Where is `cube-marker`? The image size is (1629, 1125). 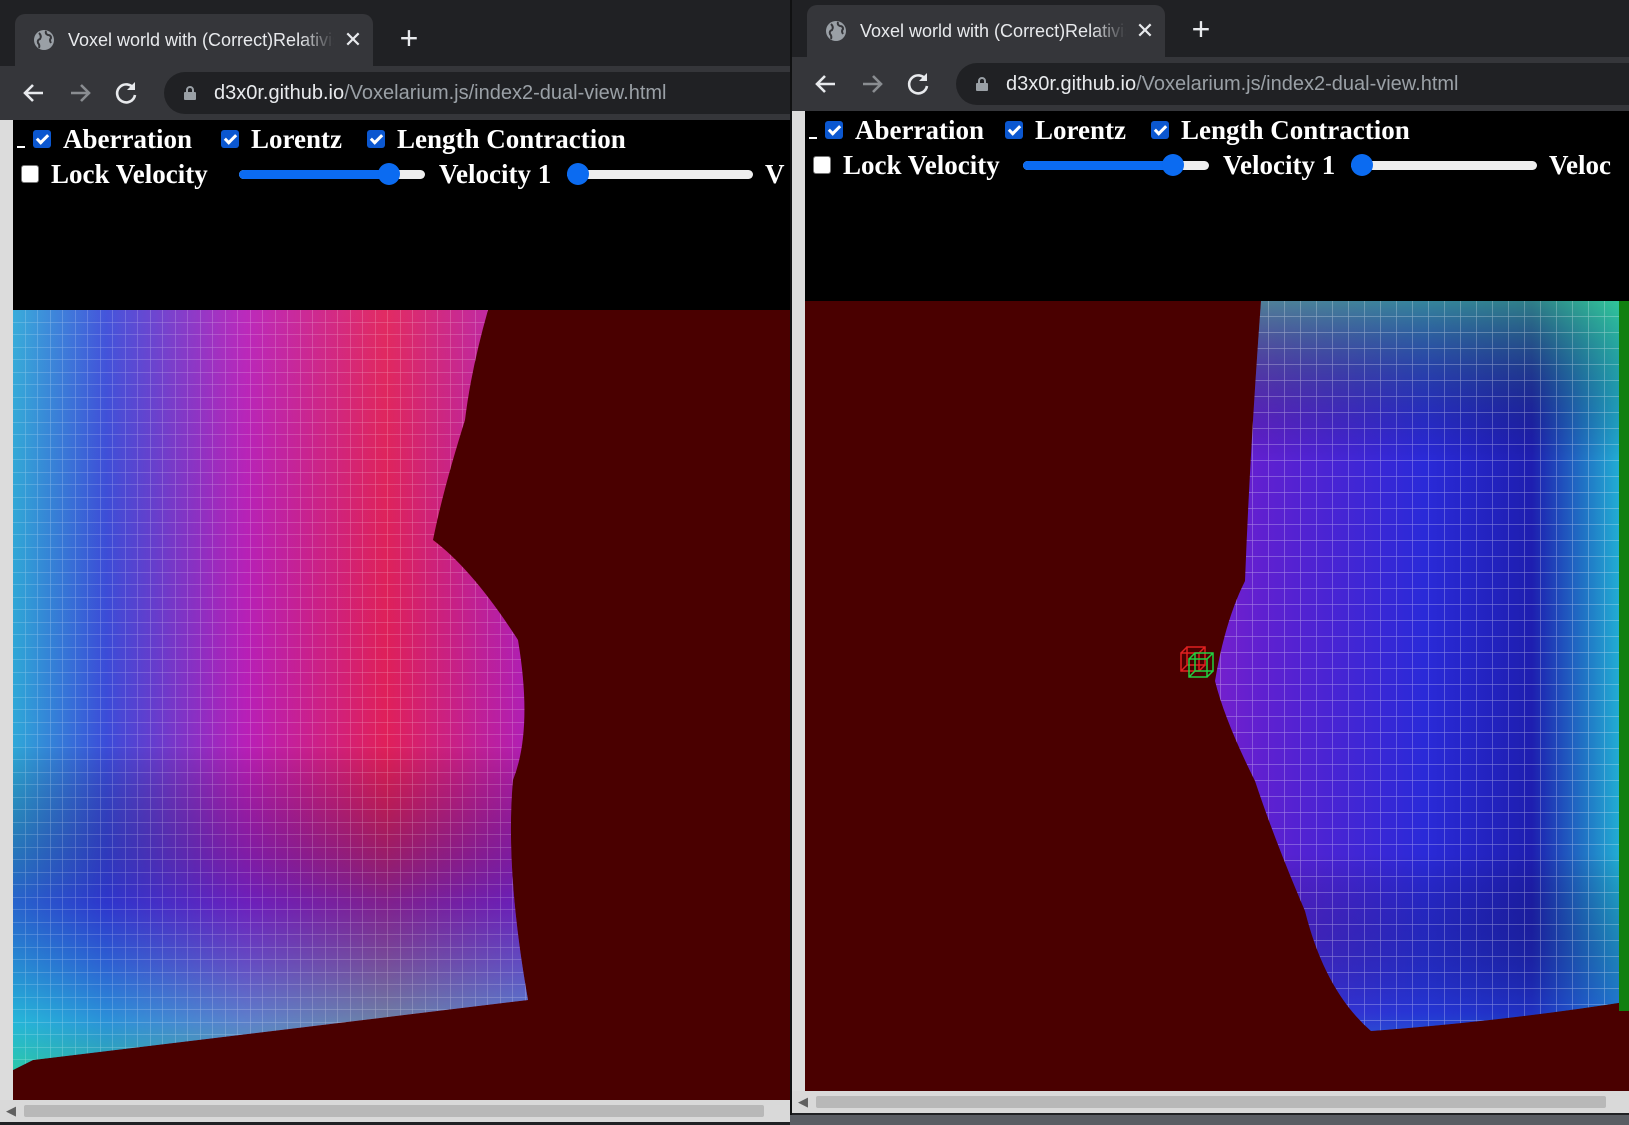 cube-marker is located at coordinates (1197, 662).